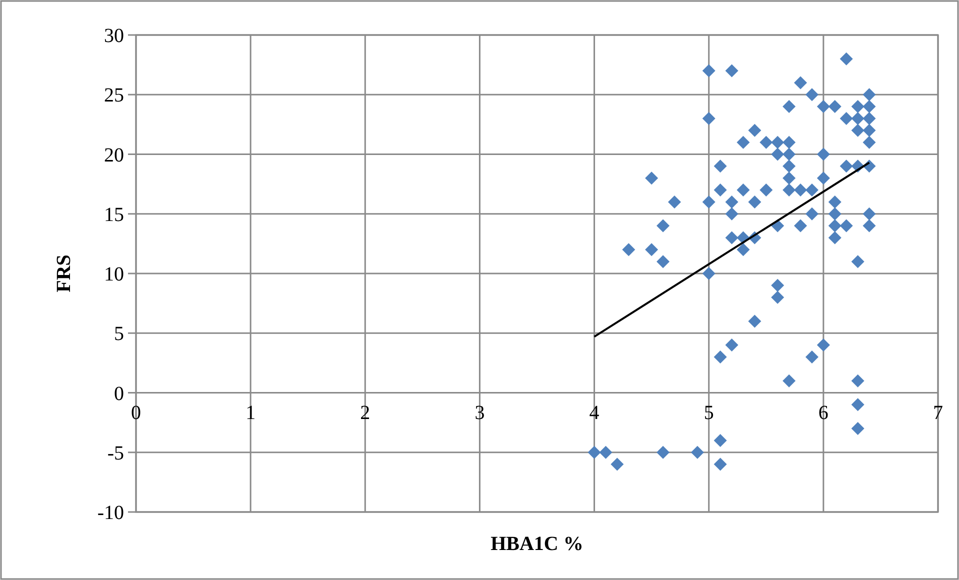 Image resolution: width=959 pixels, height=580 pixels. Describe the element at coordinates (114, 215) in the screenshot. I see `y-tick-label: 15` at that location.